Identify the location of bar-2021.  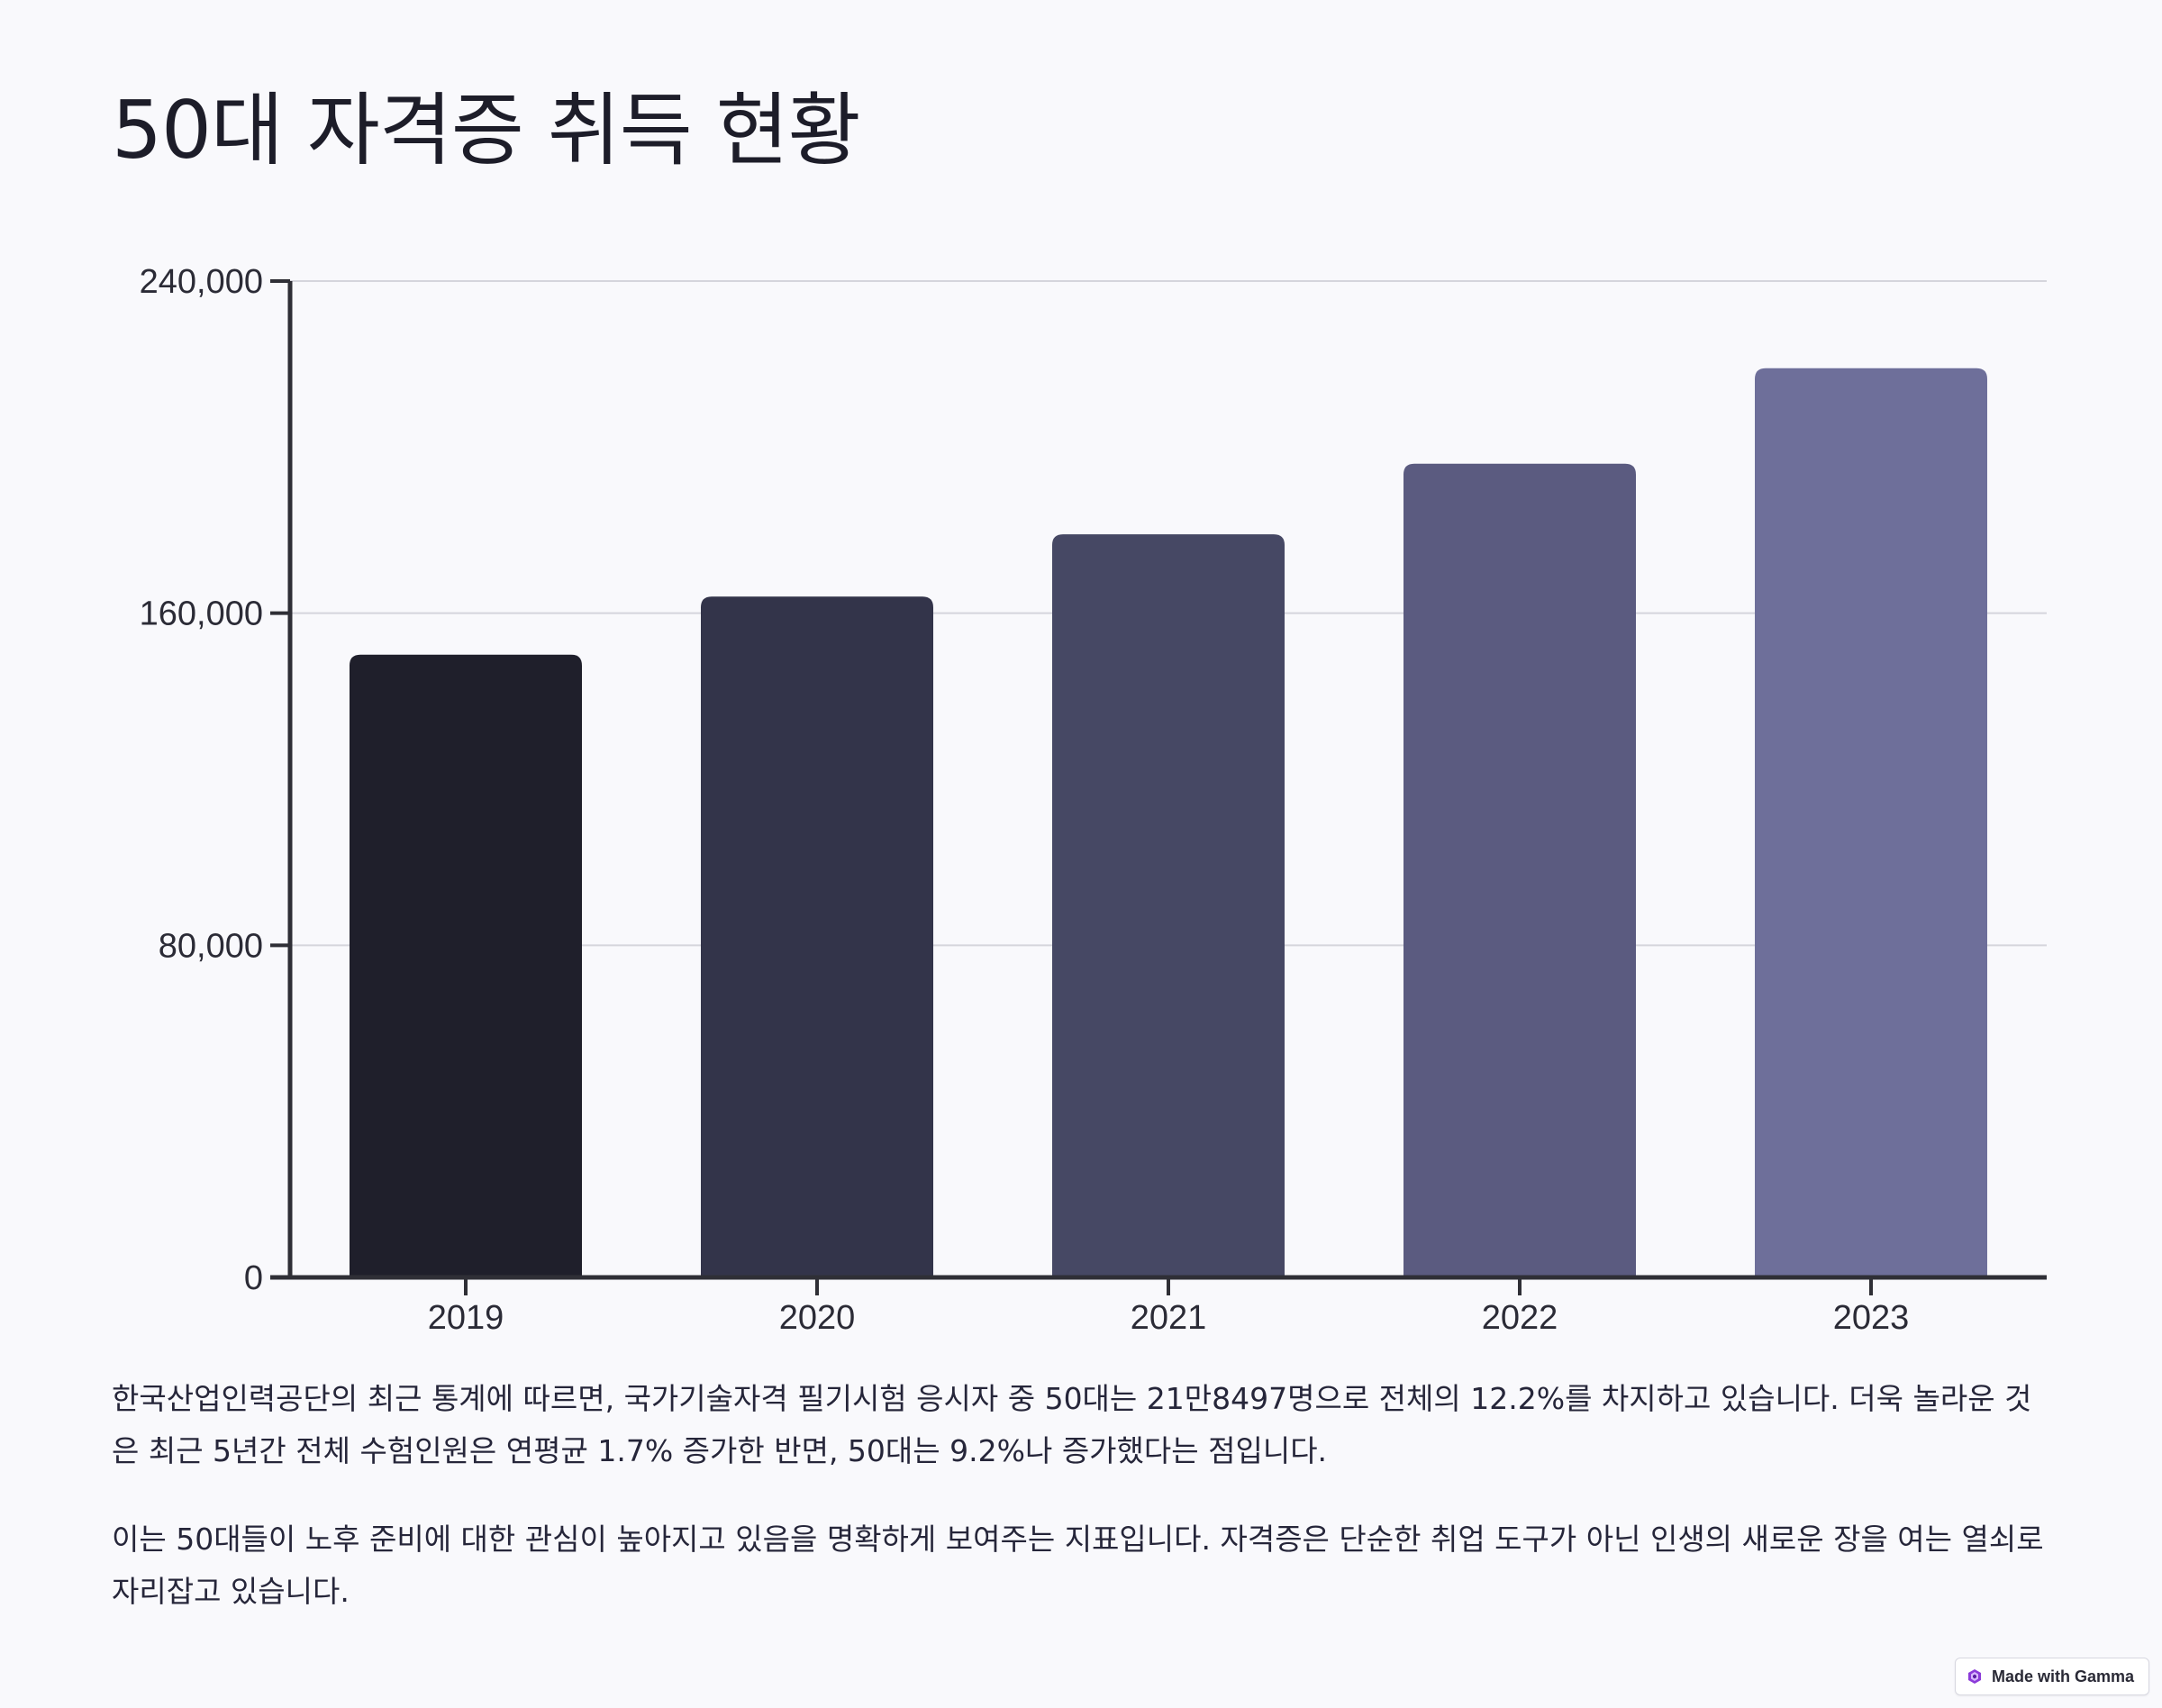
(1168, 905).